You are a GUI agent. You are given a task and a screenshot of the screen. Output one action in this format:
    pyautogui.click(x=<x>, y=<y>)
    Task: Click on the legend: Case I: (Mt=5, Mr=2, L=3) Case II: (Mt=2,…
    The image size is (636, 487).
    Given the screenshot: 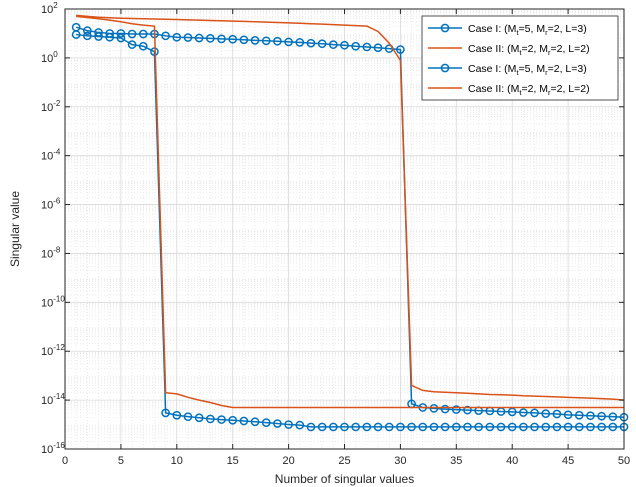 What is the action you would take?
    pyautogui.click(x=520, y=58)
    